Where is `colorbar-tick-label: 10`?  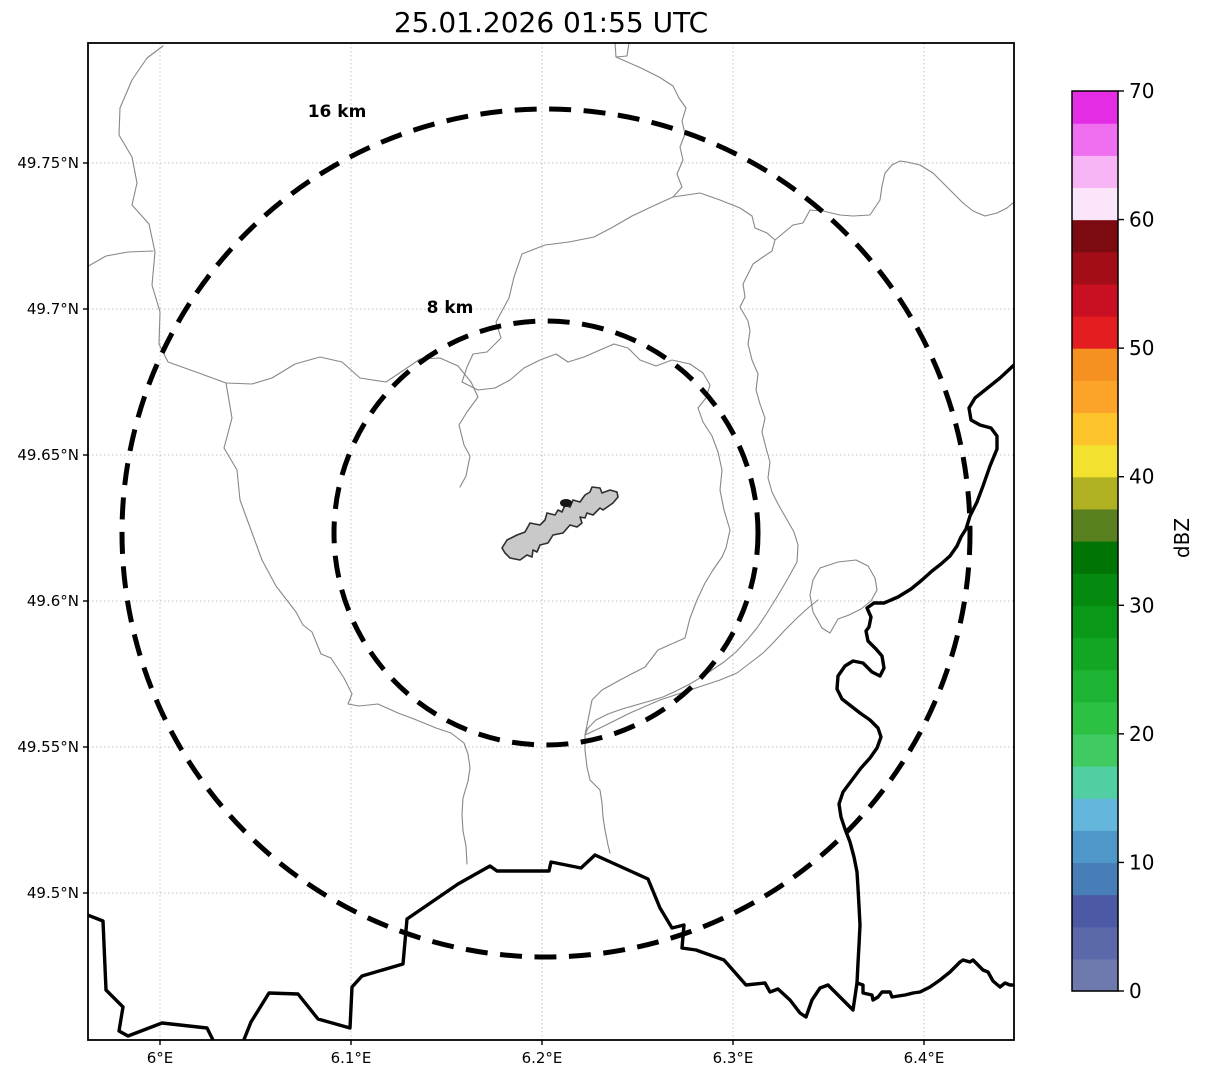
colorbar-tick-label: 10 is located at coordinates (1141, 862).